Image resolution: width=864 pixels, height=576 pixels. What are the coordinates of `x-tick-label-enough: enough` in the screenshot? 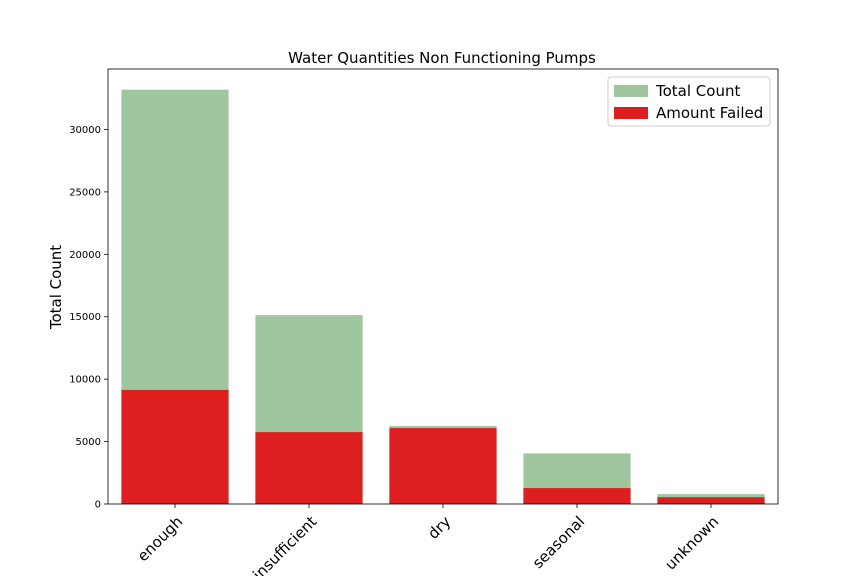 It's located at (160, 539).